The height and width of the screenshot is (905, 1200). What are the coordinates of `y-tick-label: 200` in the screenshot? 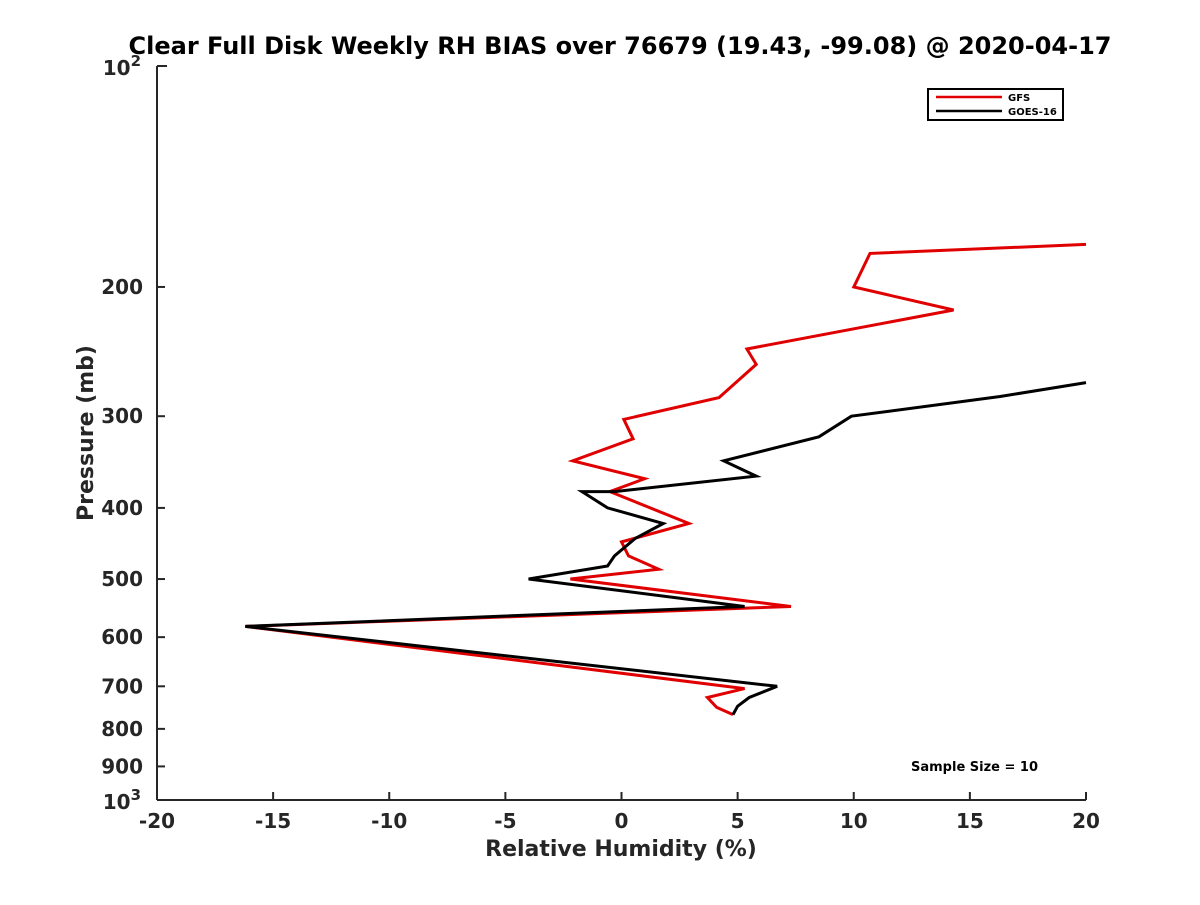 It's located at (122, 287).